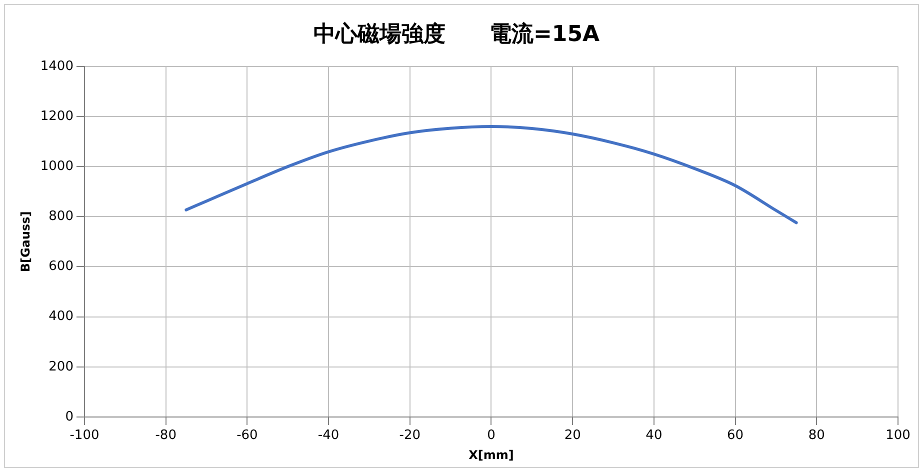 This screenshot has height=472, width=923. What do you see at coordinates (456, 33) in the screenshot?
I see `chart-title: 中心磁場強度 電流=15A` at bounding box center [456, 33].